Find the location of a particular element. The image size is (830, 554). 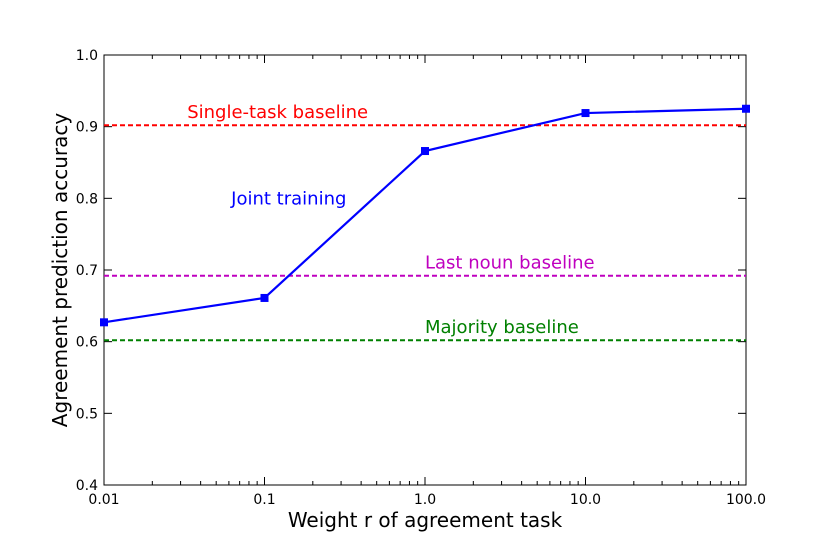

baseline-label: Majority baseline is located at coordinates (502, 327).